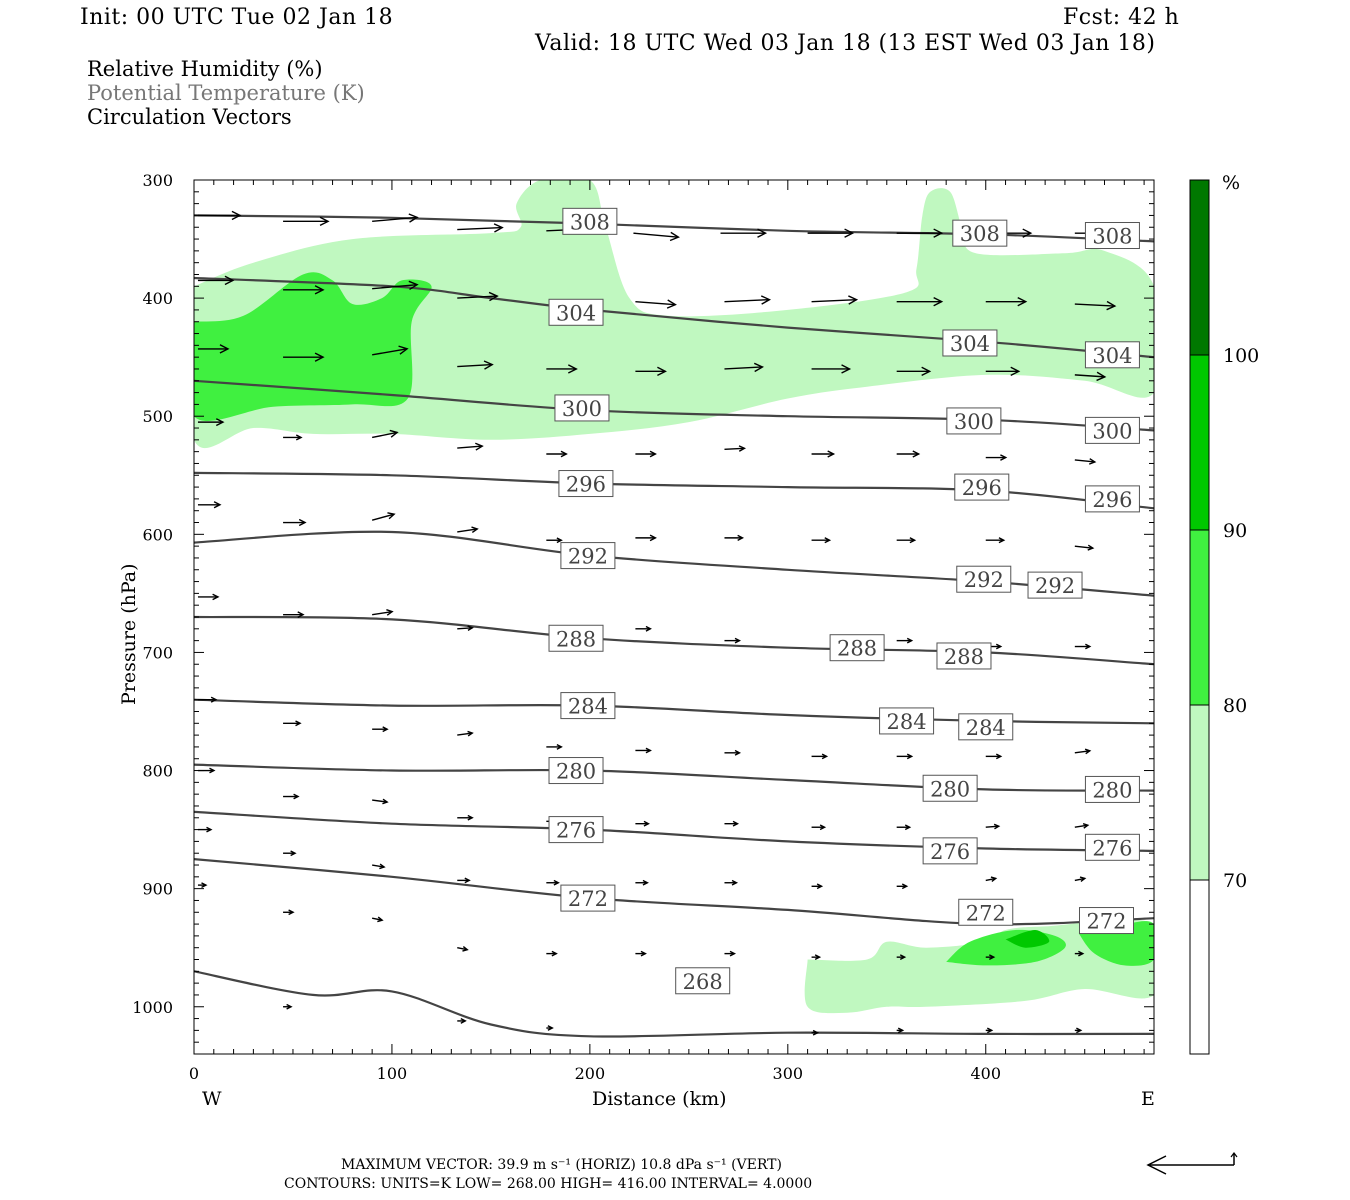 The width and height of the screenshot is (1350, 1200). What do you see at coordinates (1231, 183) in the screenshot?
I see `colorbar-unit: %` at bounding box center [1231, 183].